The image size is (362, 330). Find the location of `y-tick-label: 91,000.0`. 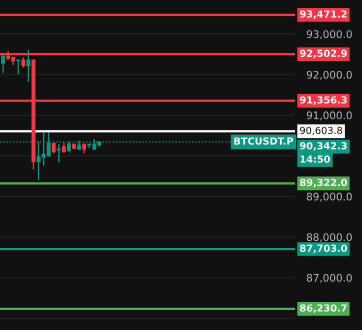

y-tick-label: 91,000.0 is located at coordinates (329, 115).